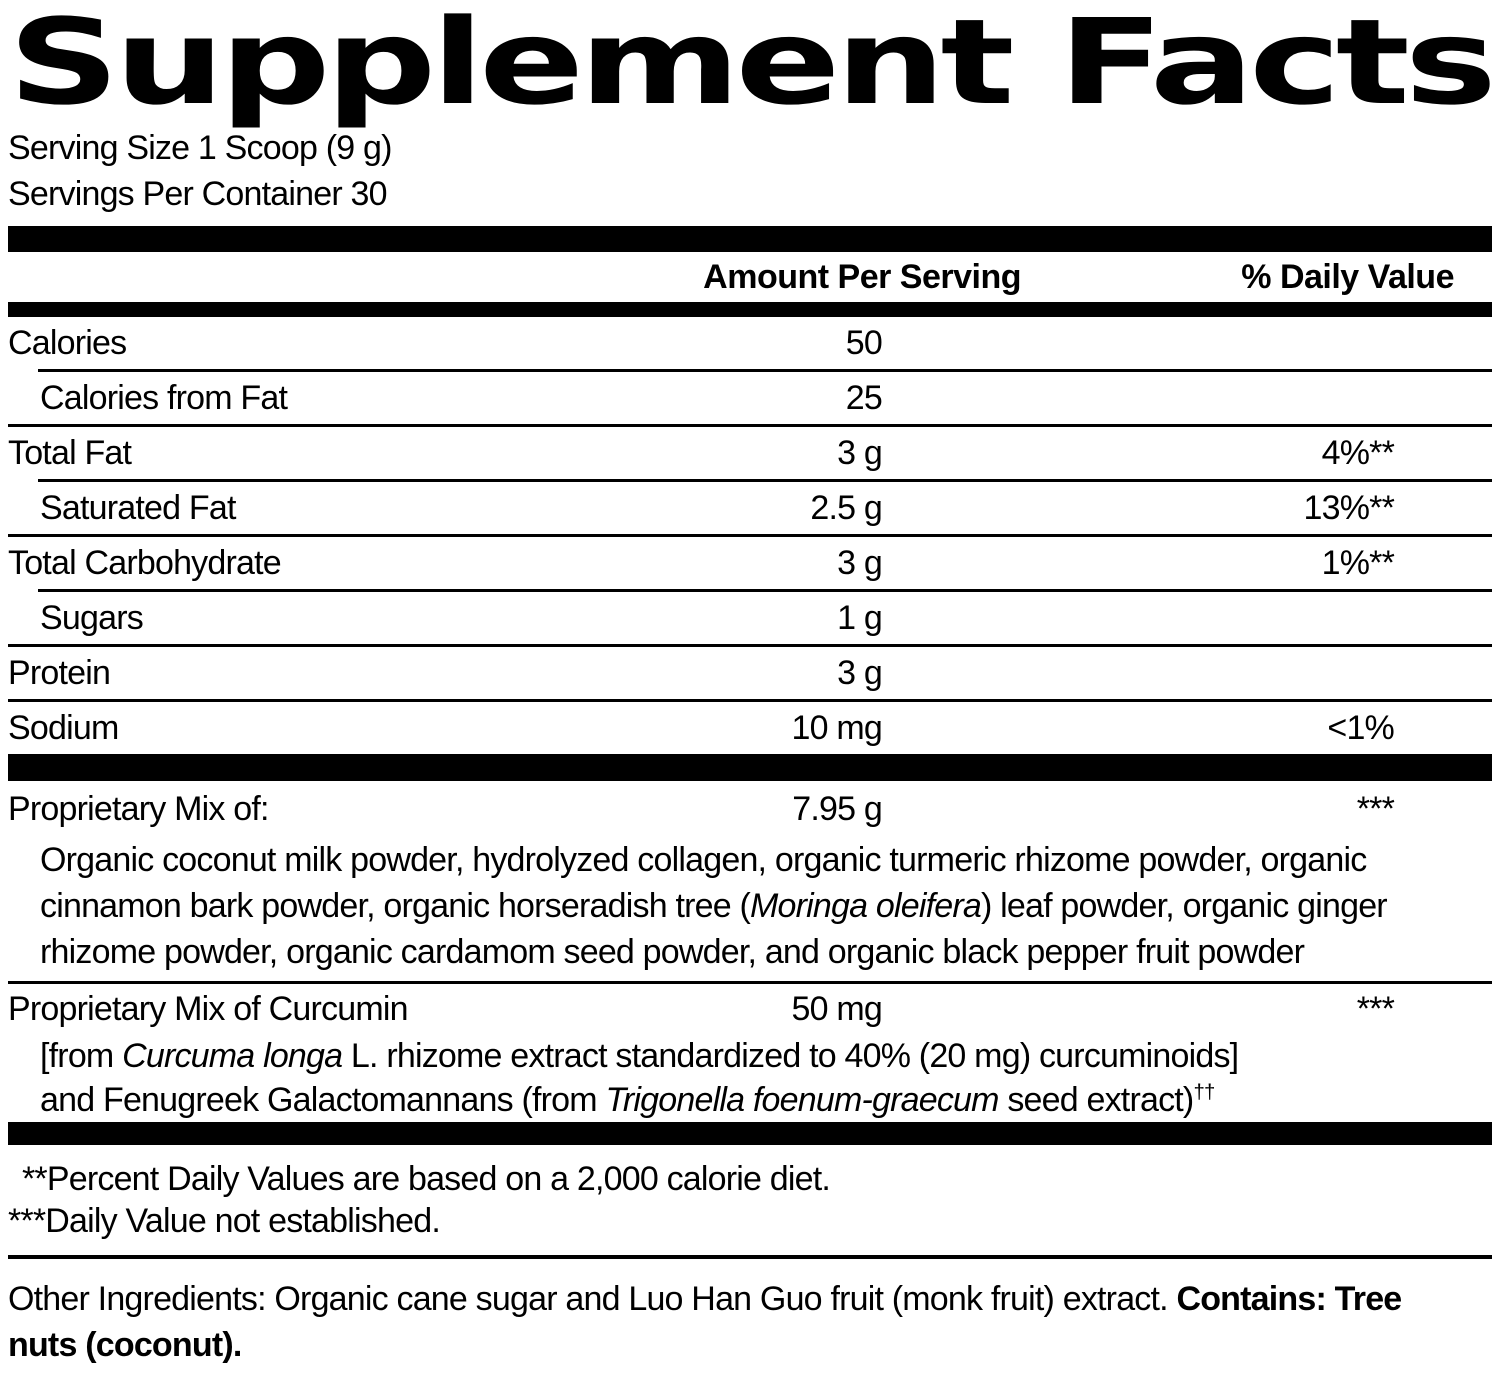 The height and width of the screenshot is (1382, 1500). Describe the element at coordinates (862, 277) in the screenshot. I see `amount-per-serving-header: Amount Per Serving` at that location.